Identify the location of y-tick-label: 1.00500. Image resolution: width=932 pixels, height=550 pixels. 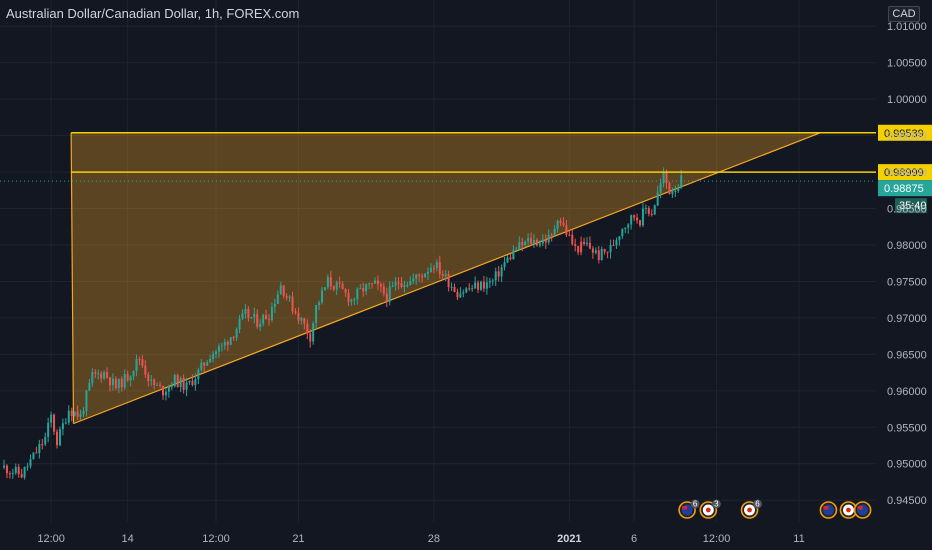
(907, 64).